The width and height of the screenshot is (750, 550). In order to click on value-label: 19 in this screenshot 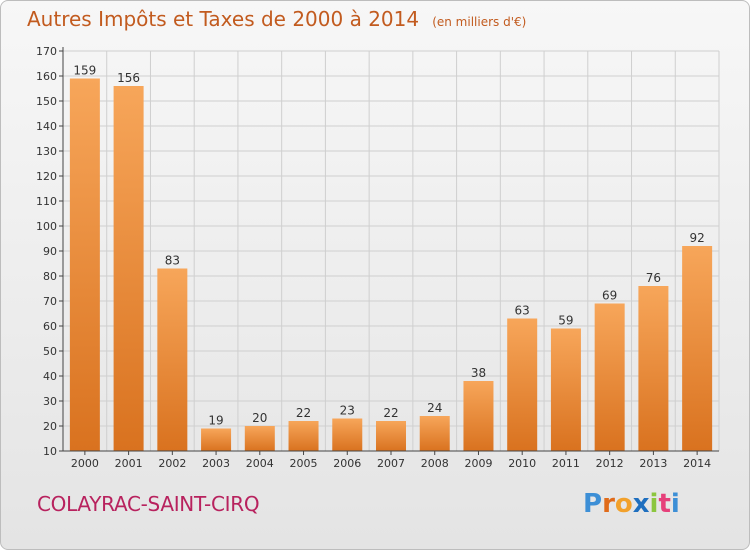, I will do `click(215, 421)`.